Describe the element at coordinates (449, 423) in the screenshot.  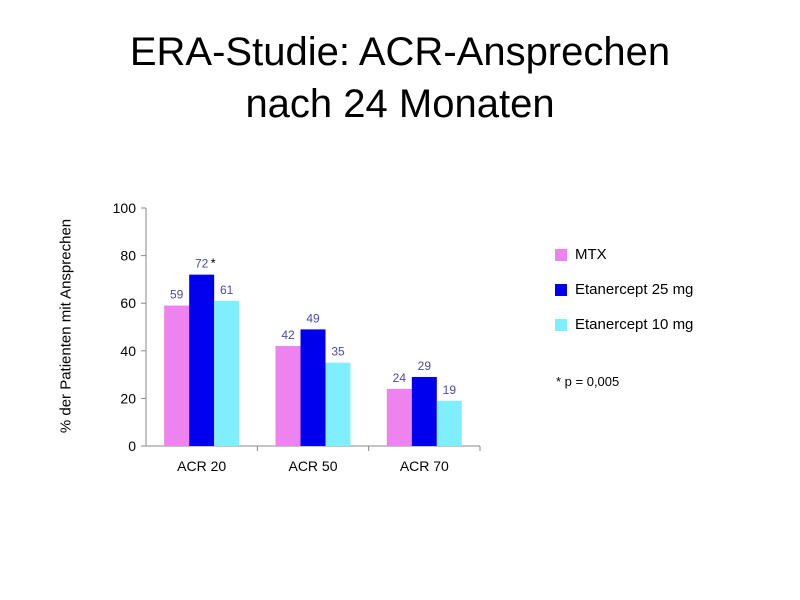
I see `bar-acr-70-etanercept-10-mg` at that location.